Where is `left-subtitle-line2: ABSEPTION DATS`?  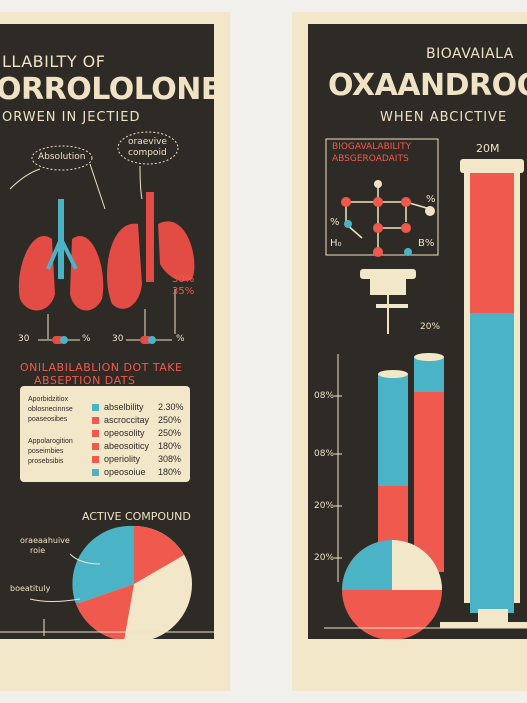 left-subtitle-line2: ABSEPTION DATS is located at coordinates (85, 380).